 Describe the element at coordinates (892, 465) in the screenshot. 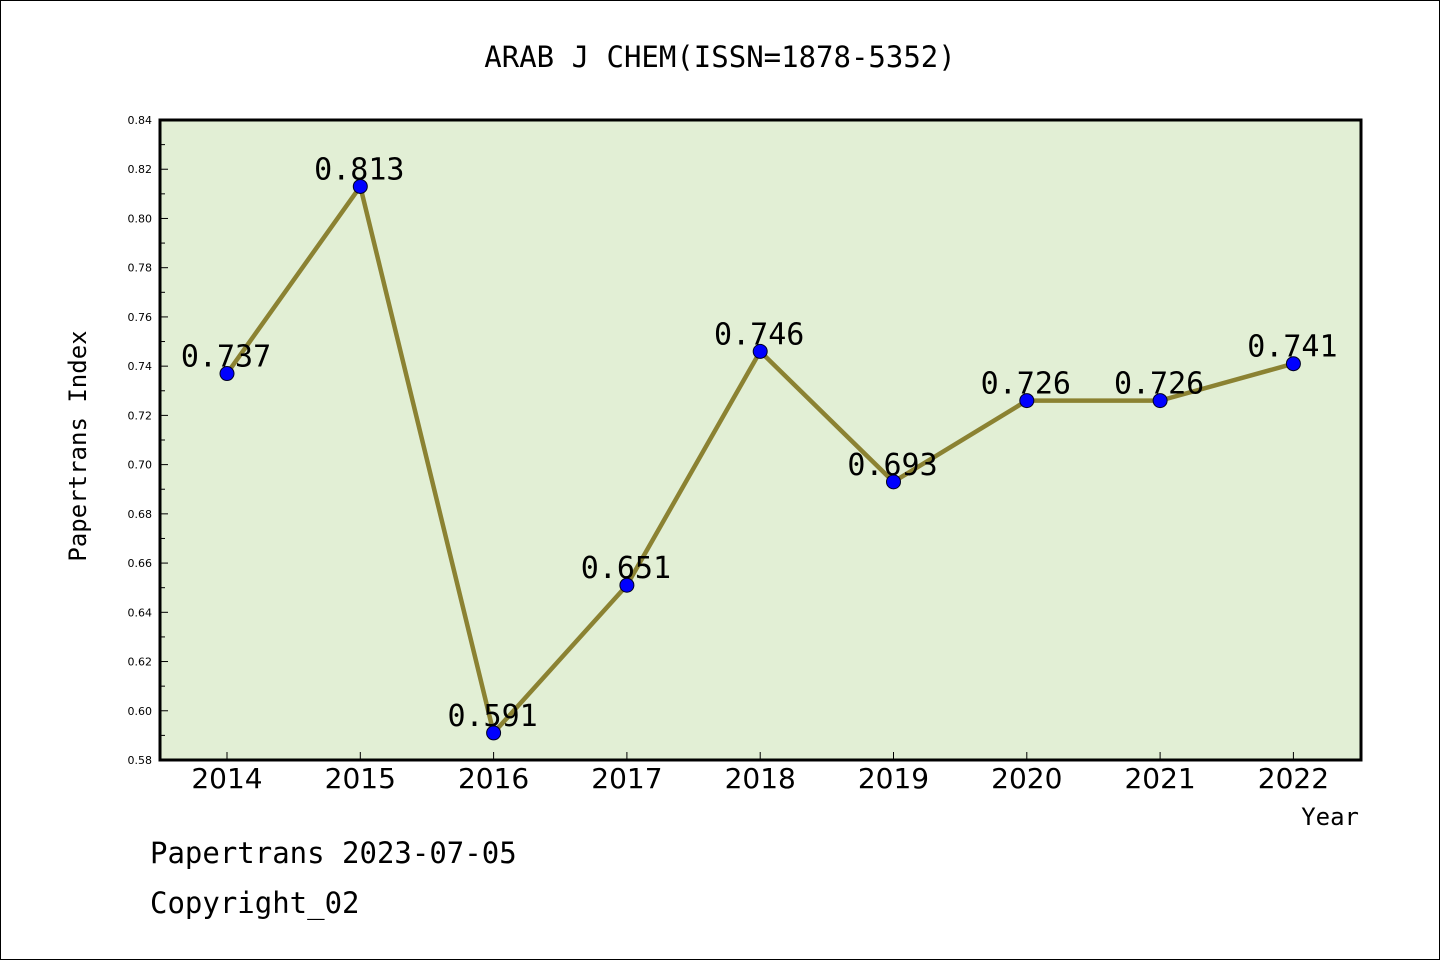

I see `data-label: 0.693` at that location.